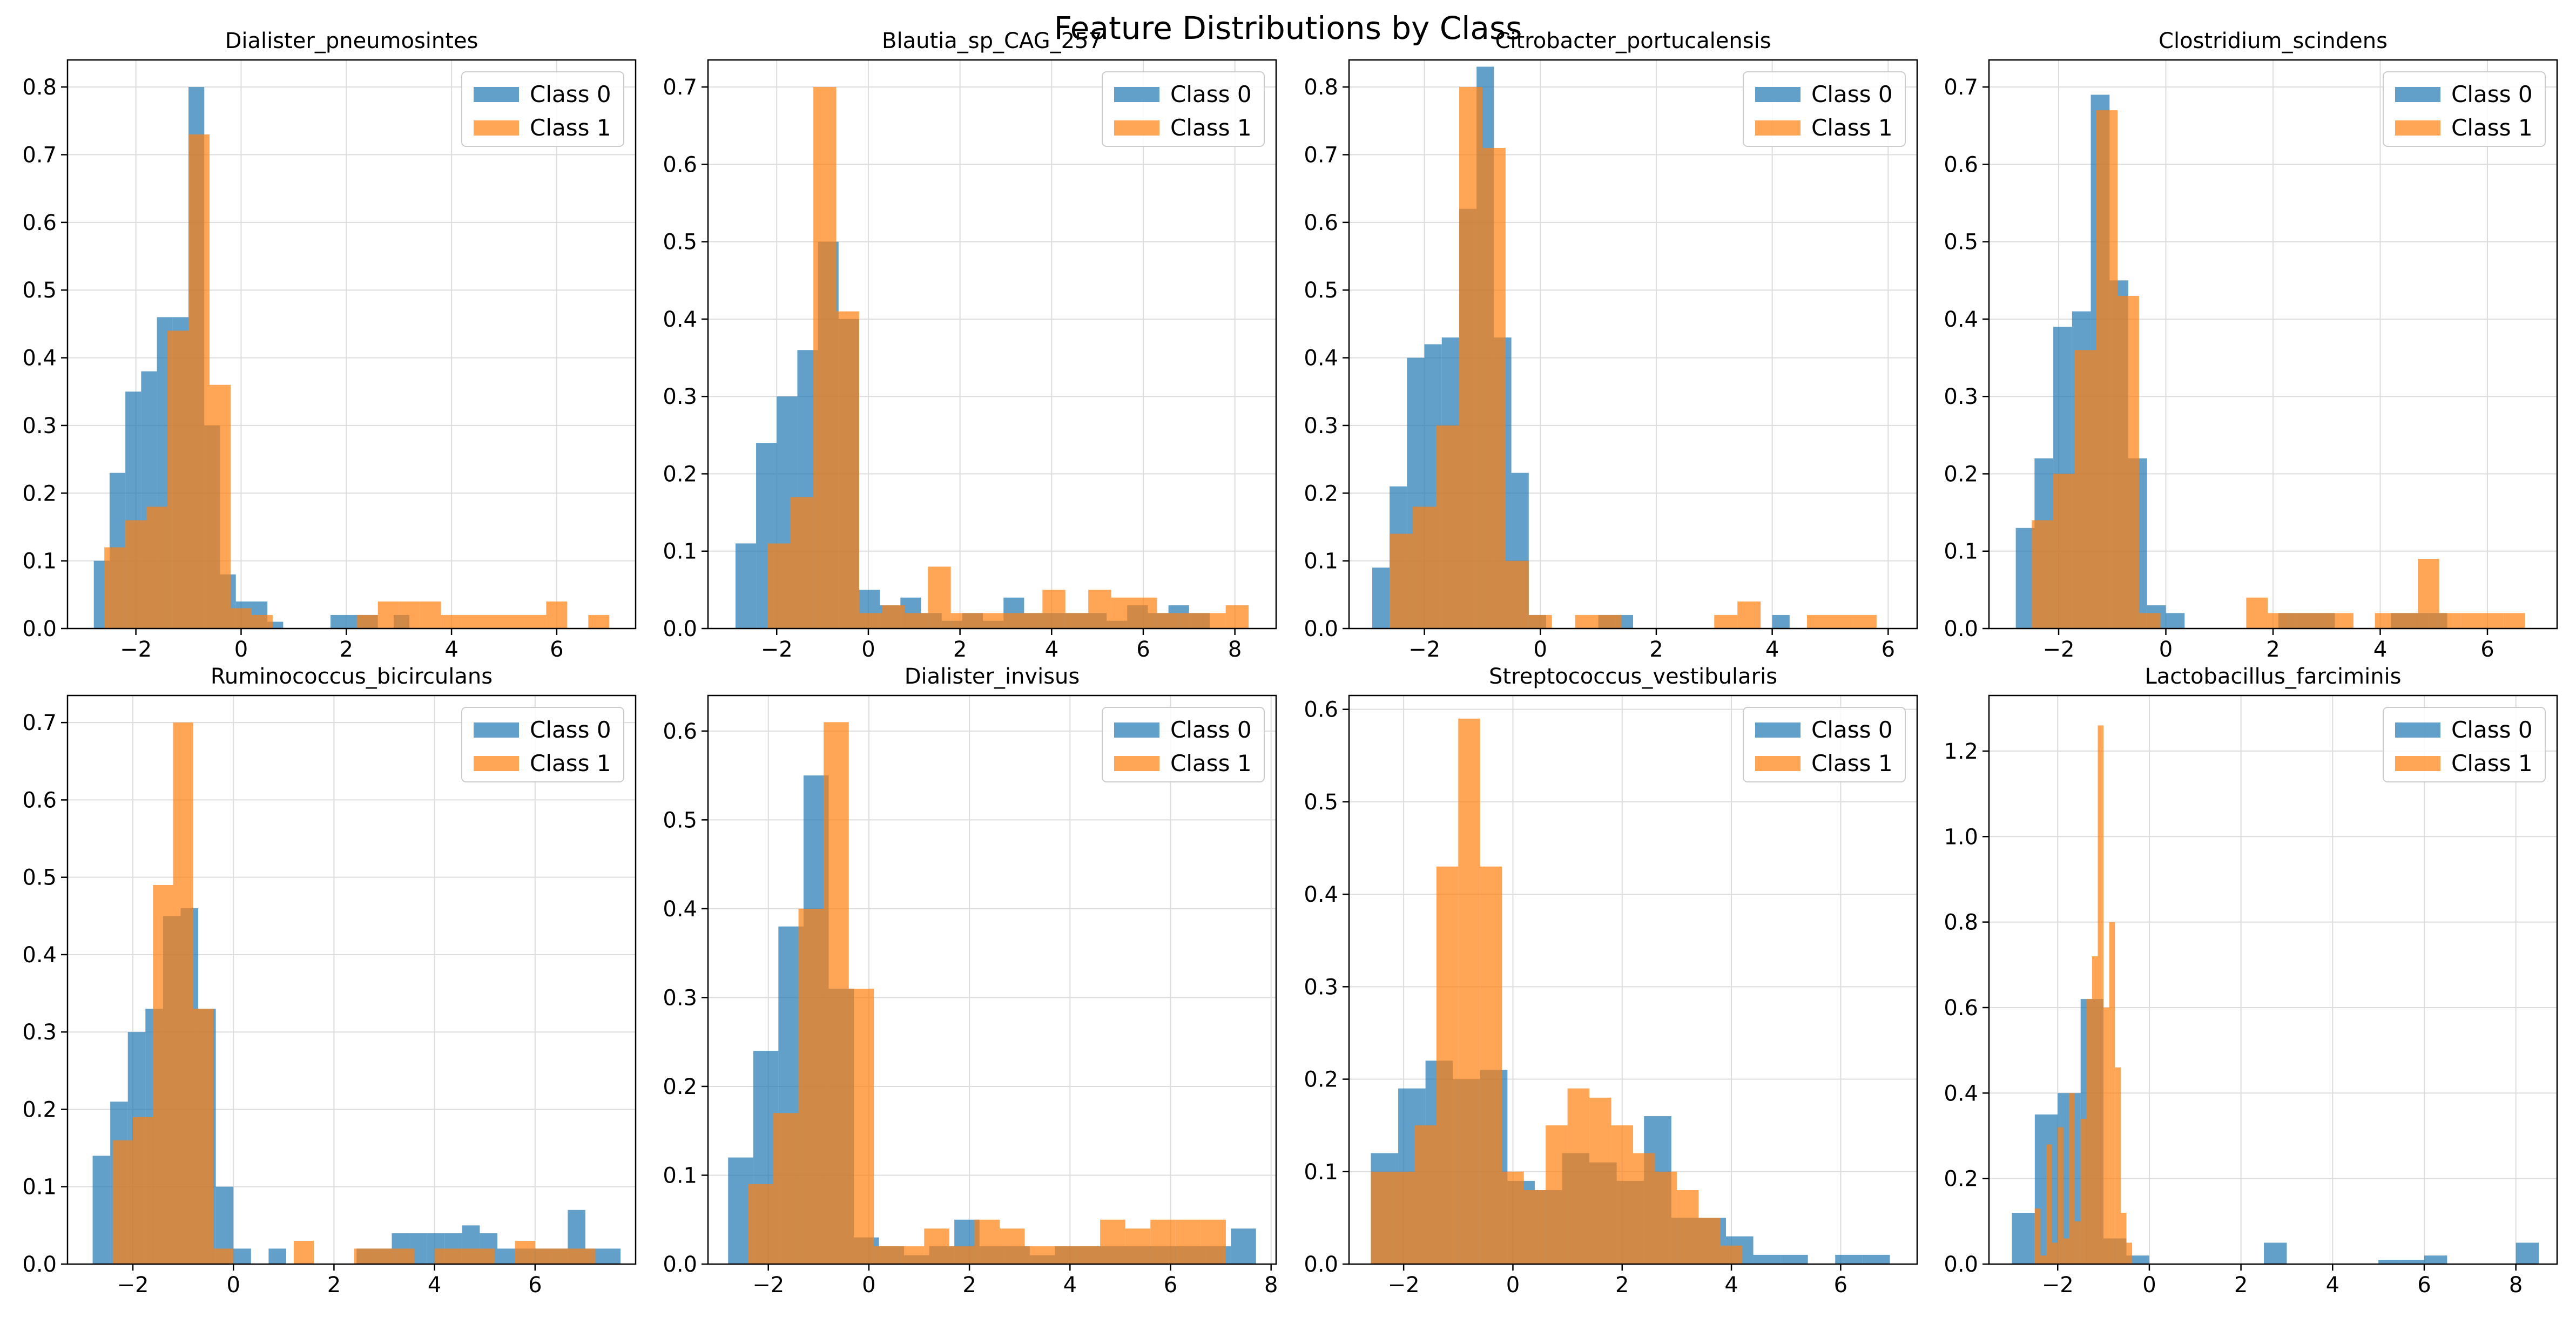 Image resolution: width=2576 pixels, height=1317 pixels. Describe the element at coordinates (39, 87) in the screenshot. I see `y-tick-label: 0.8` at that location.